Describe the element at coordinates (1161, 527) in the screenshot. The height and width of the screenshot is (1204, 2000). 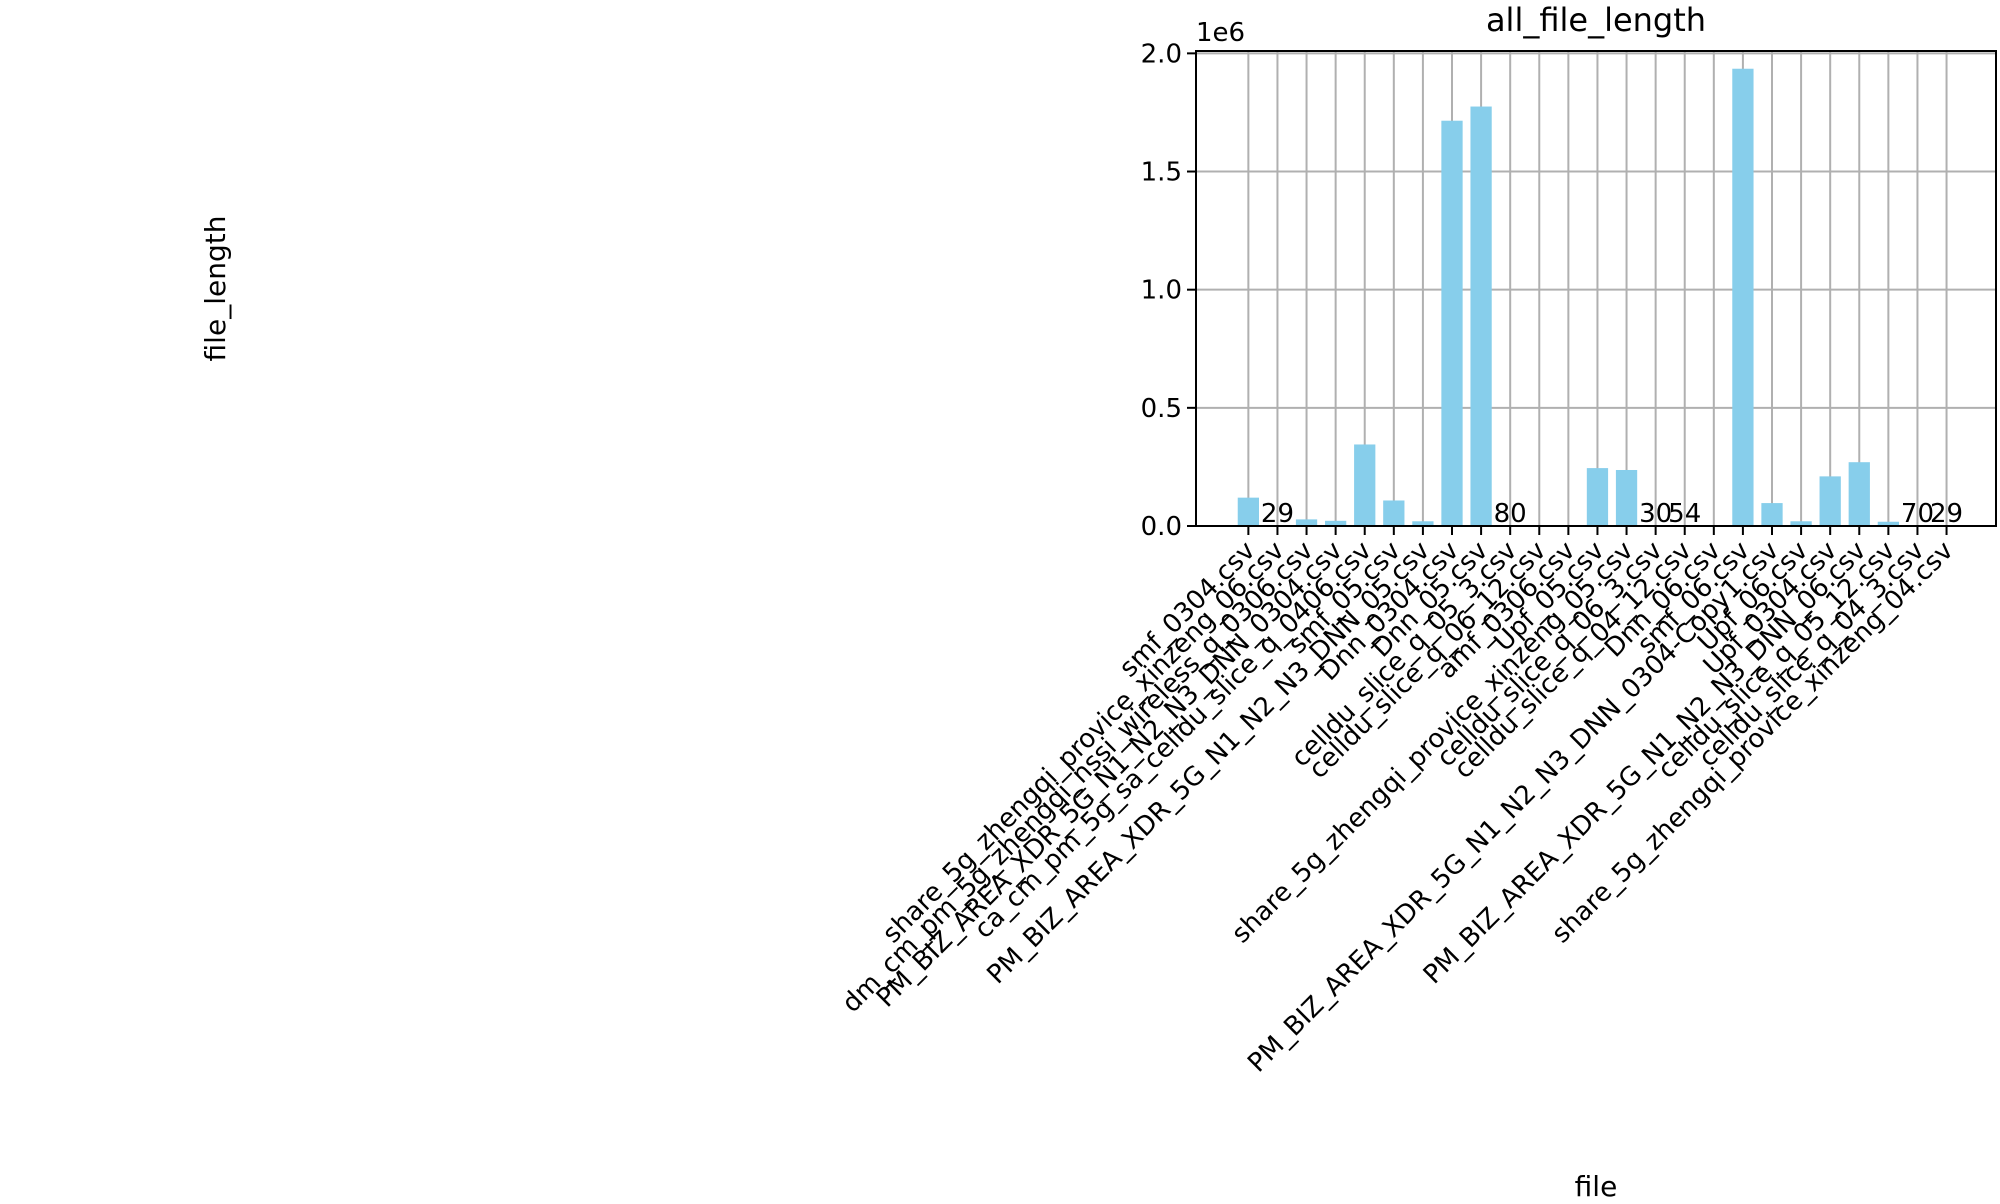
I see `y-tick-label: 0.0` at that location.